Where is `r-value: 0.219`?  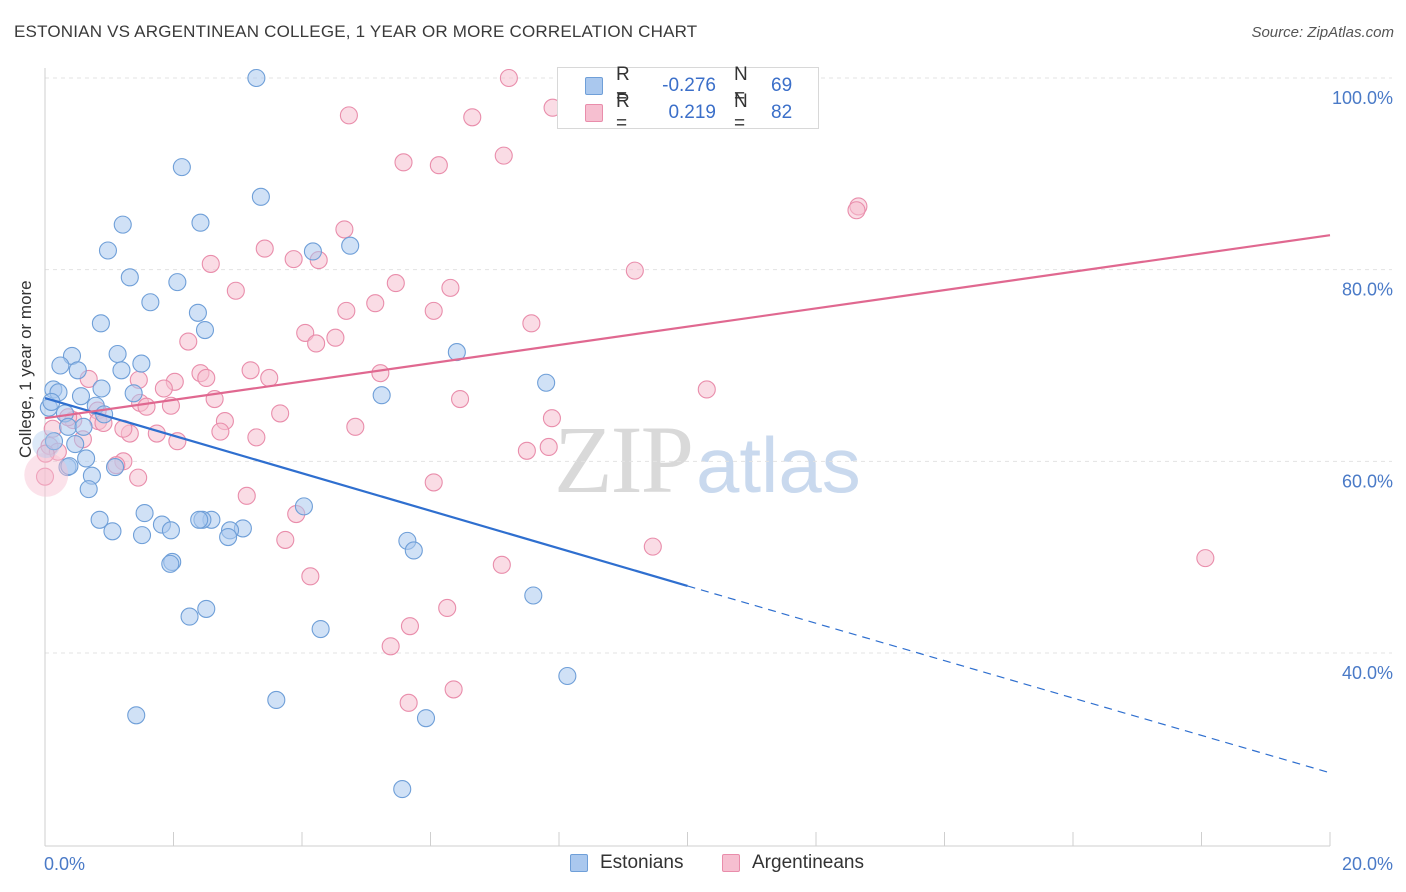 r-value: 0.219 is located at coordinates (692, 112).